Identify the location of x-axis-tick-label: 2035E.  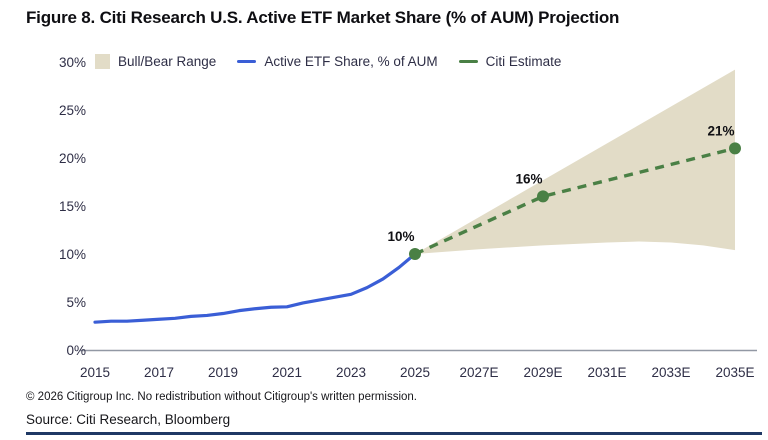
(734, 372).